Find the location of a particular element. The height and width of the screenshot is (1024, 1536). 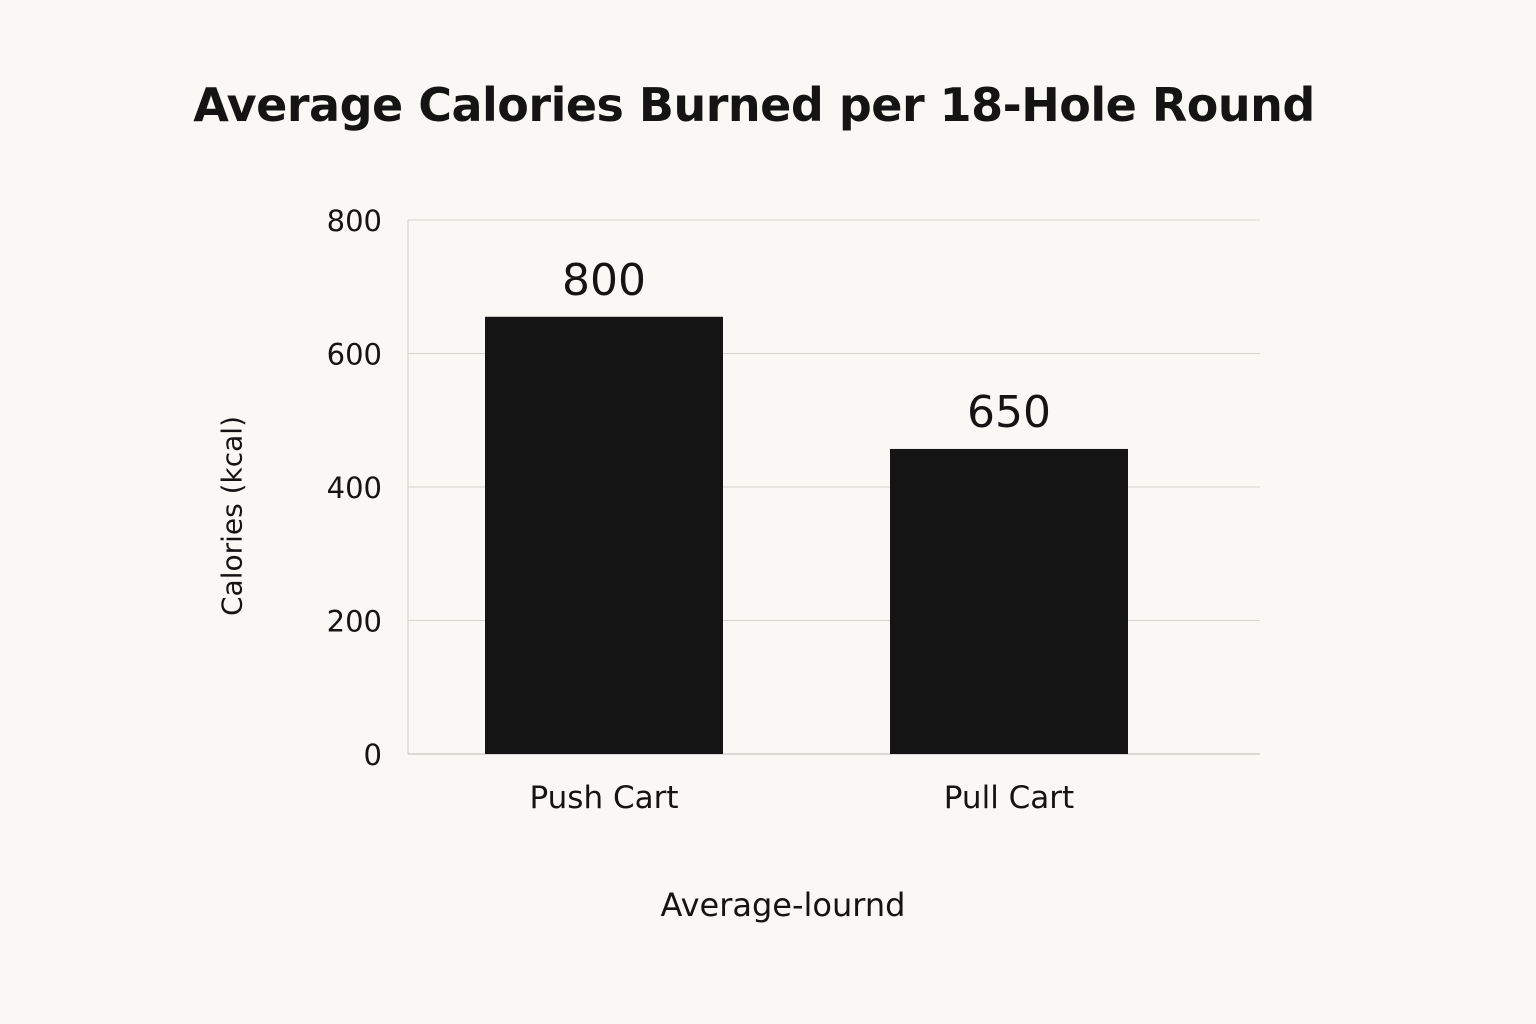

x-axis-title: Average-lournd is located at coordinates (783, 905).